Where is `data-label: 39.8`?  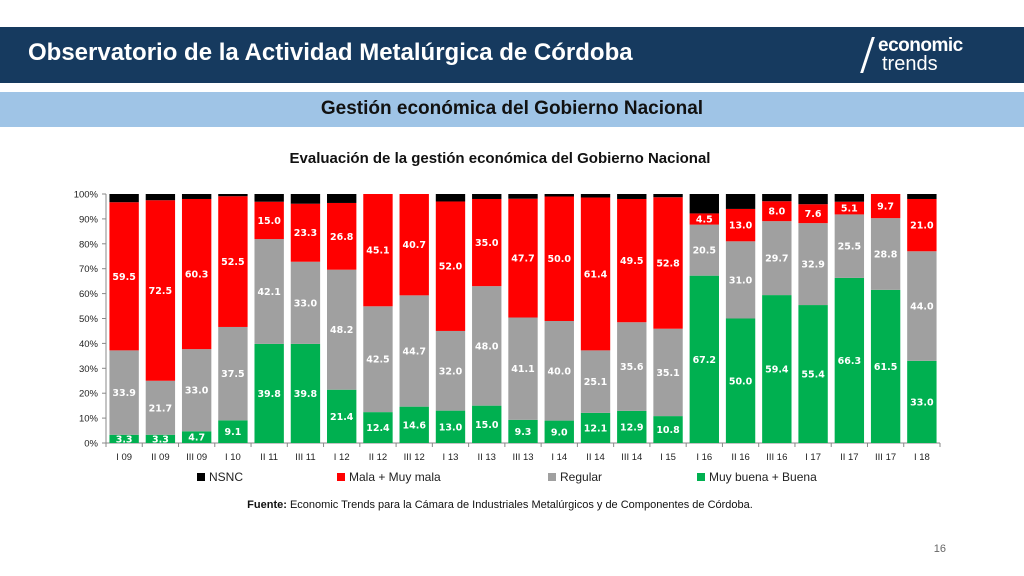 data-label: 39.8 is located at coordinates (306, 394).